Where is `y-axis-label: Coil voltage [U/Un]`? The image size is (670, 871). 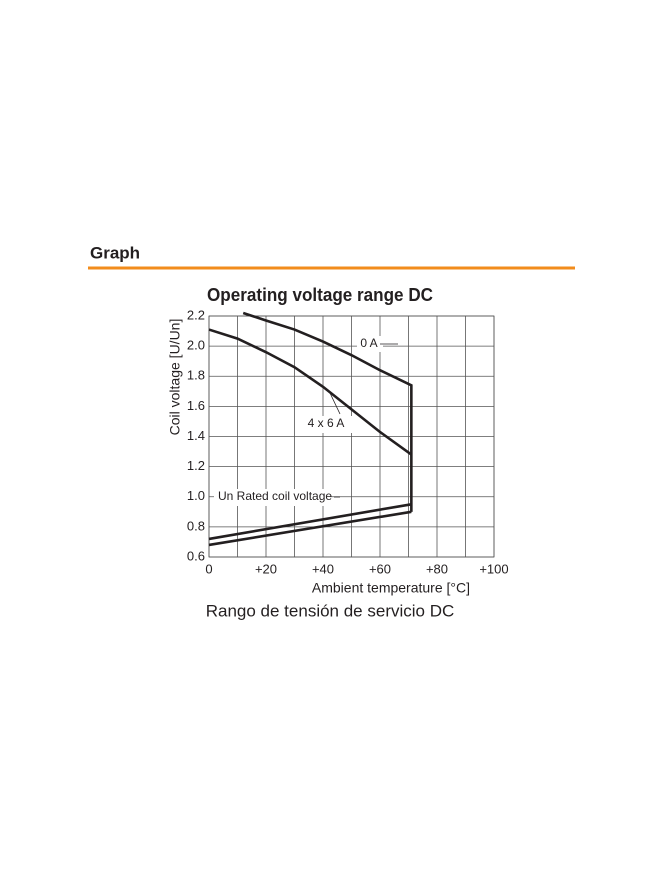 y-axis-label: Coil voltage [U/Un] is located at coordinates (175, 377).